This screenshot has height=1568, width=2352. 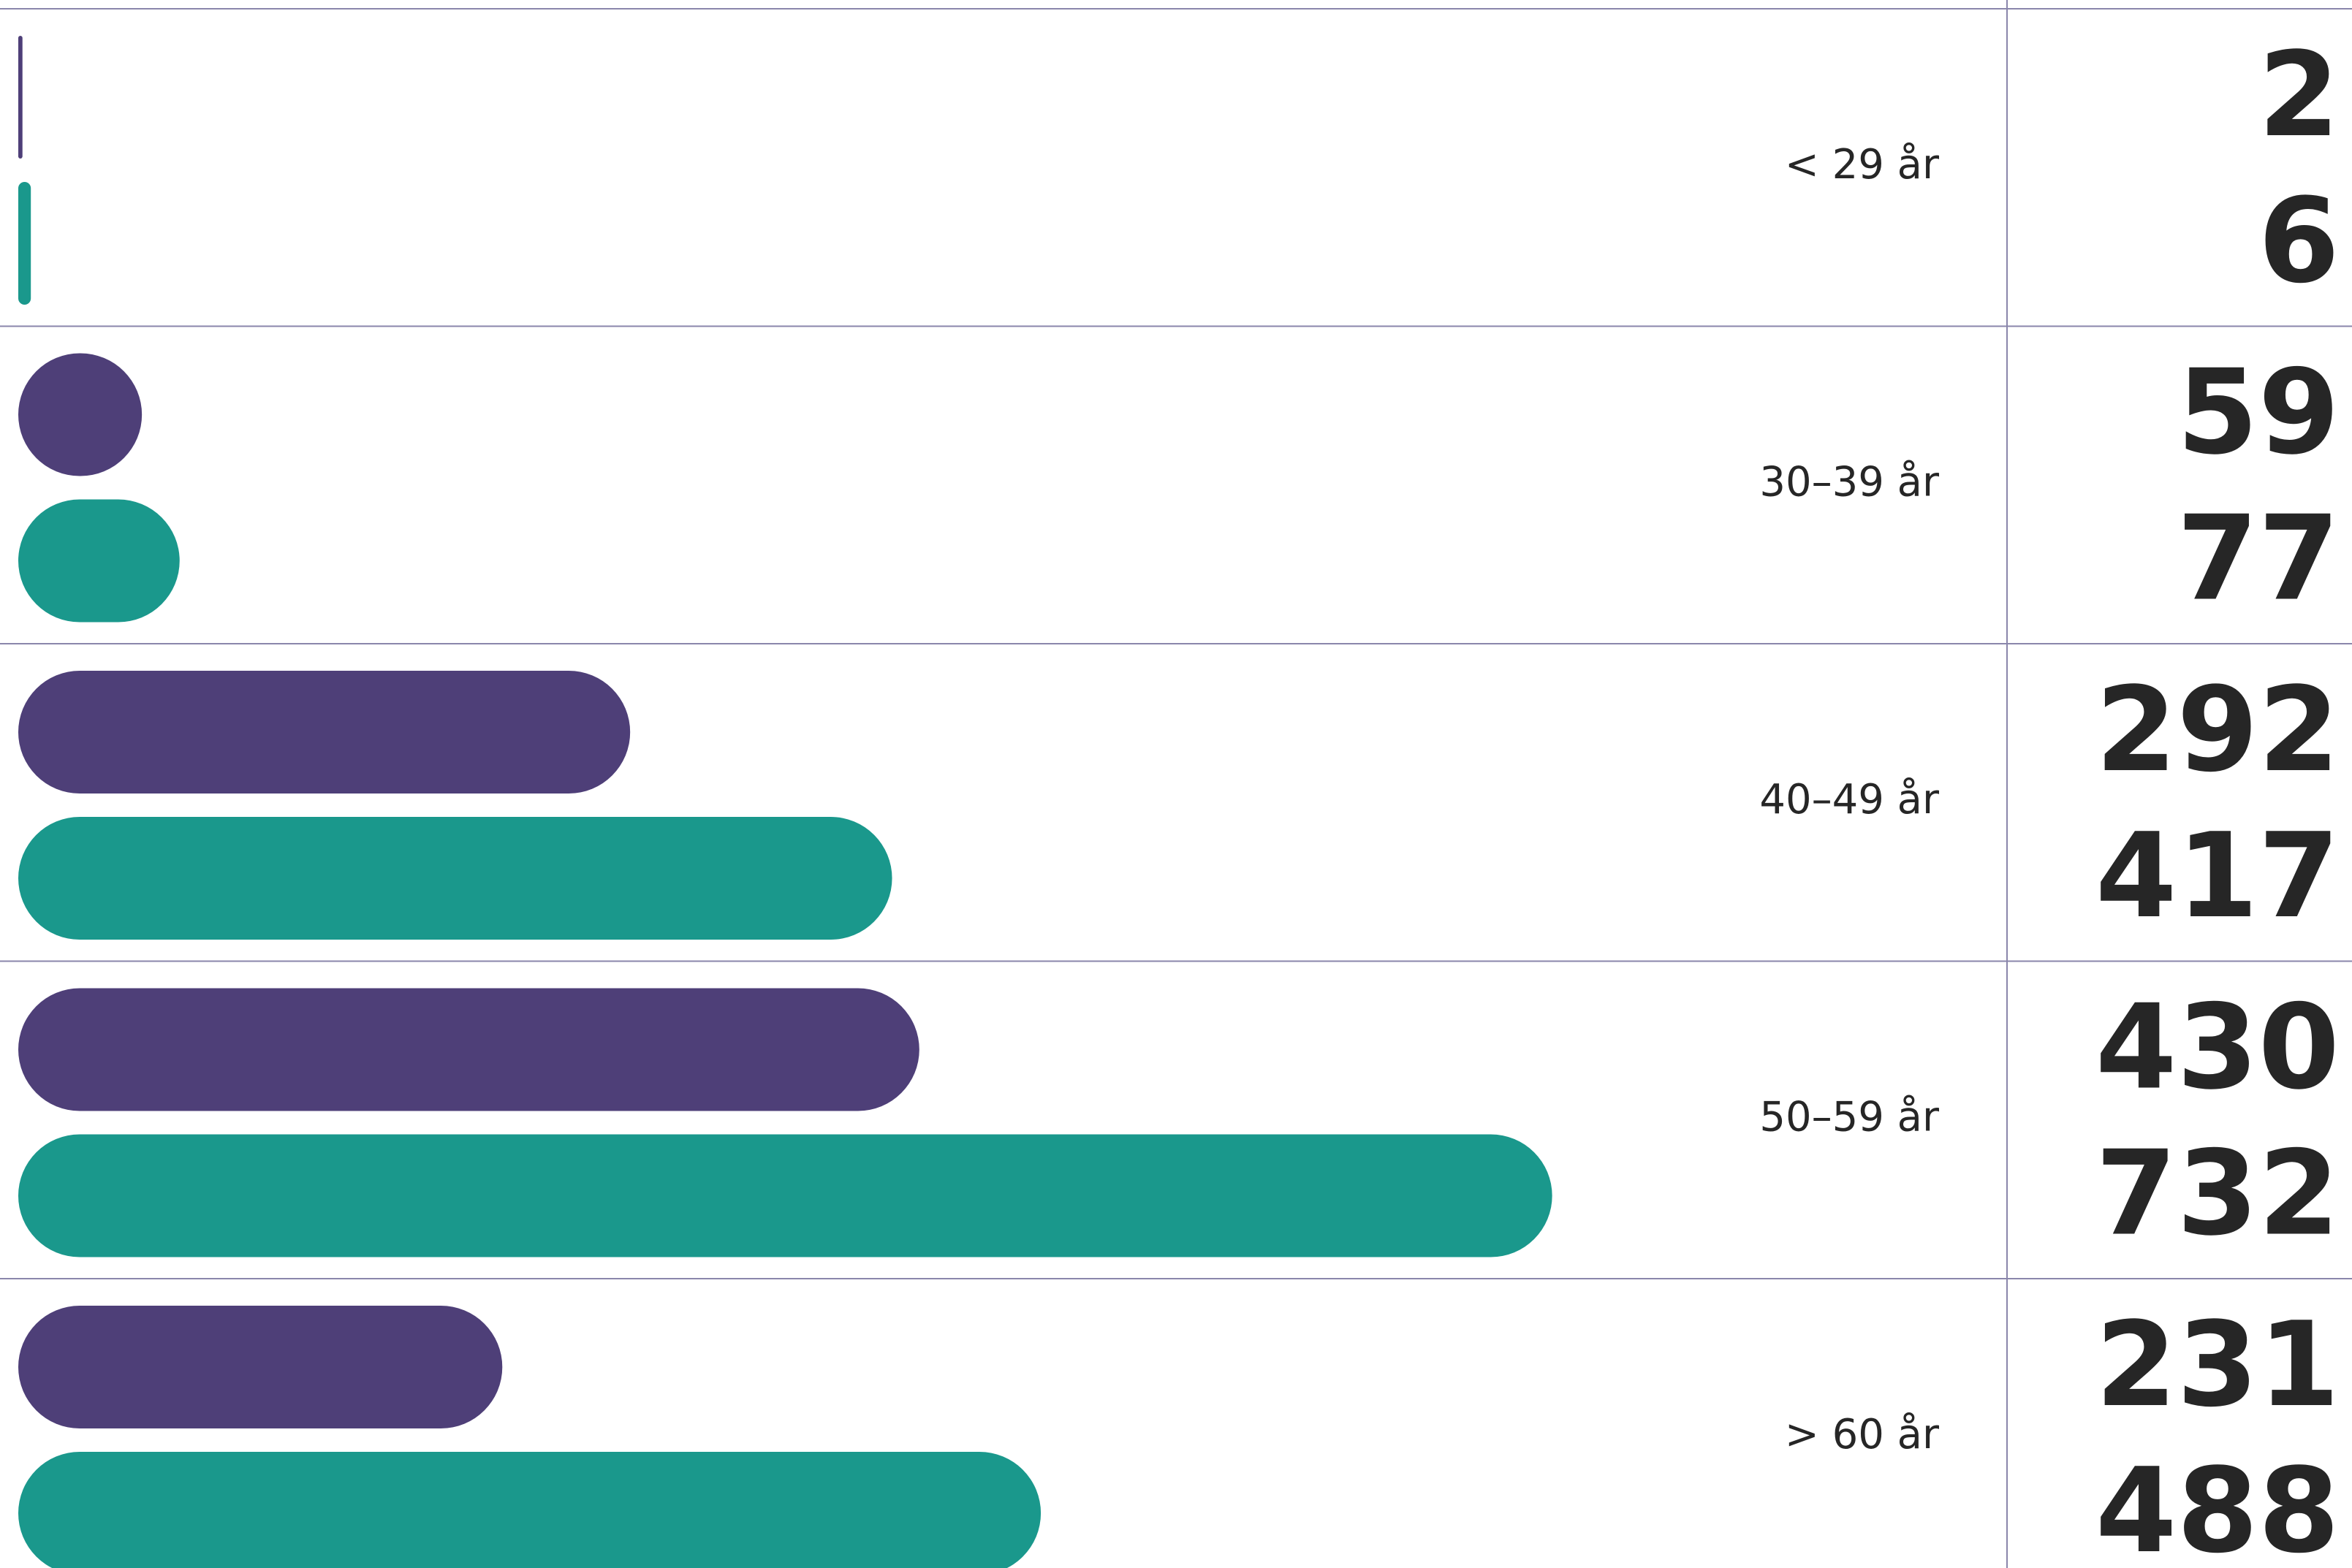 What do you see at coordinates (1850, 482) in the screenshot?
I see `category-label: 30–39 år` at bounding box center [1850, 482].